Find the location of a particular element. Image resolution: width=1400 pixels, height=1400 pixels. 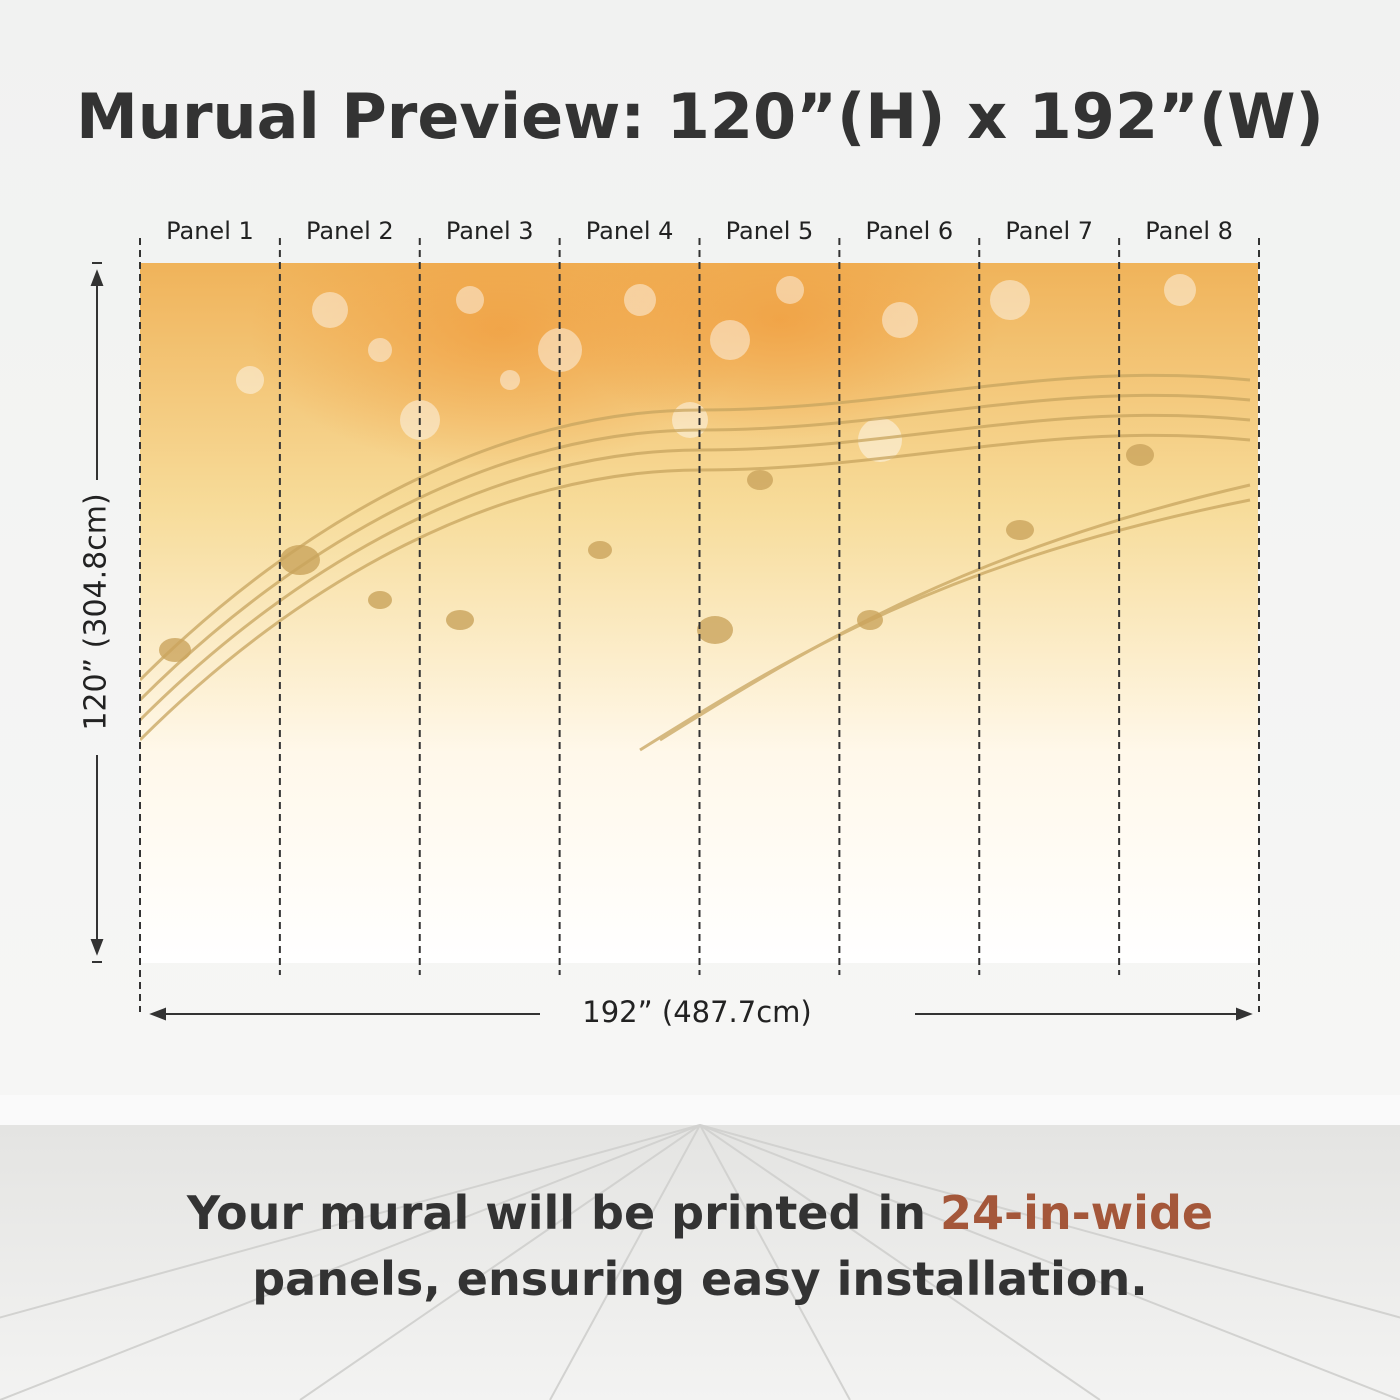

panel-label: Panel 6 is located at coordinates (909, 231).